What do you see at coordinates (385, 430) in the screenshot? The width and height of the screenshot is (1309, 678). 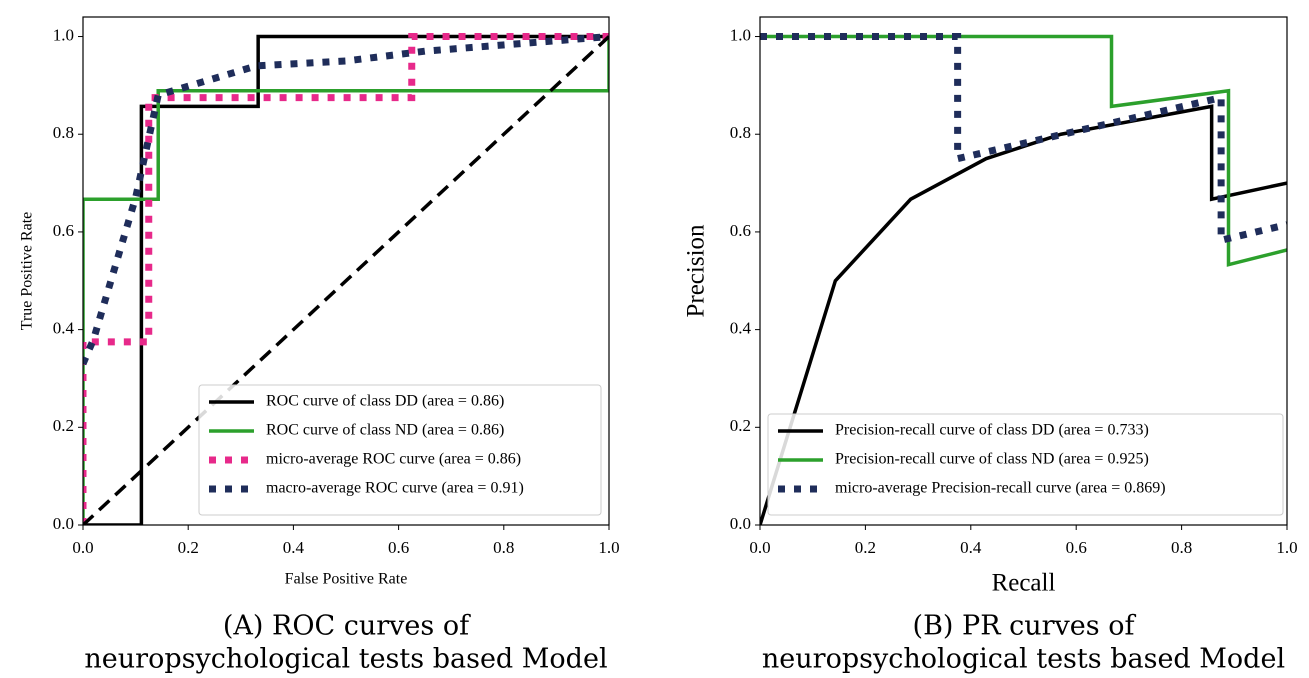 I see `legend-label: ROC curve of class ND (area = 0.86)` at bounding box center [385, 430].